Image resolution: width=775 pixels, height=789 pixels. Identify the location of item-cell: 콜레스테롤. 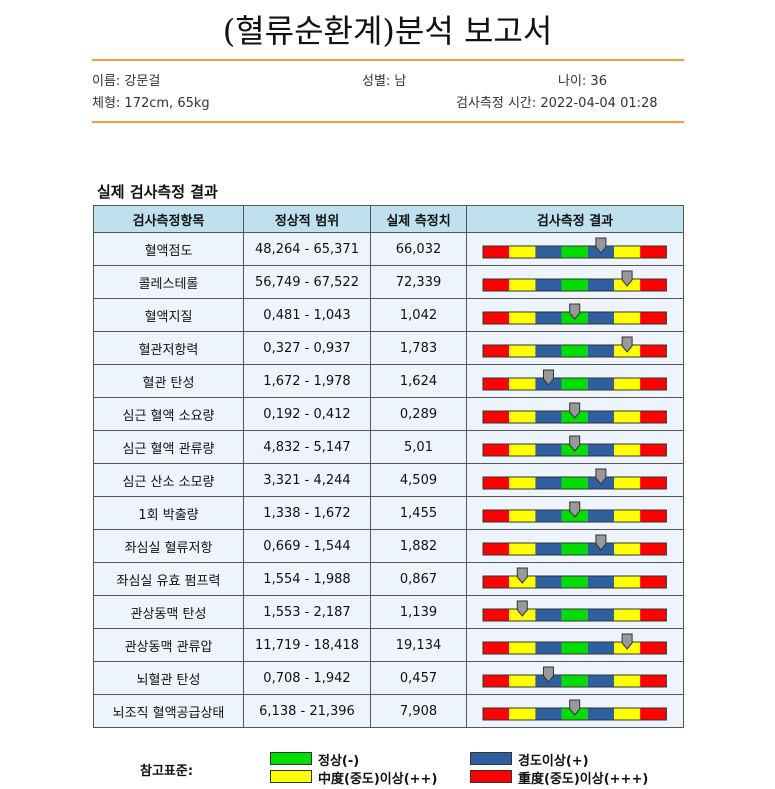
(168, 282).